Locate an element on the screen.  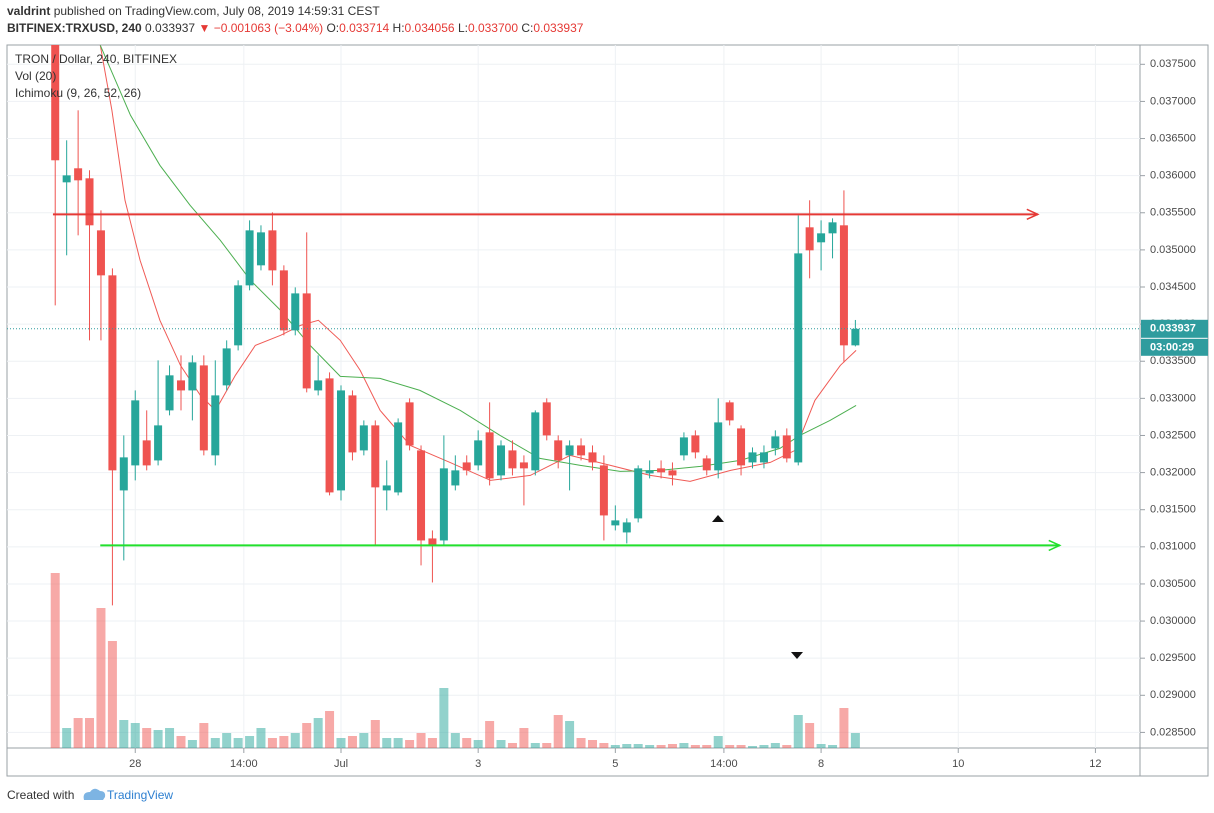
x-tick-label: 14:00 is located at coordinates (724, 764).